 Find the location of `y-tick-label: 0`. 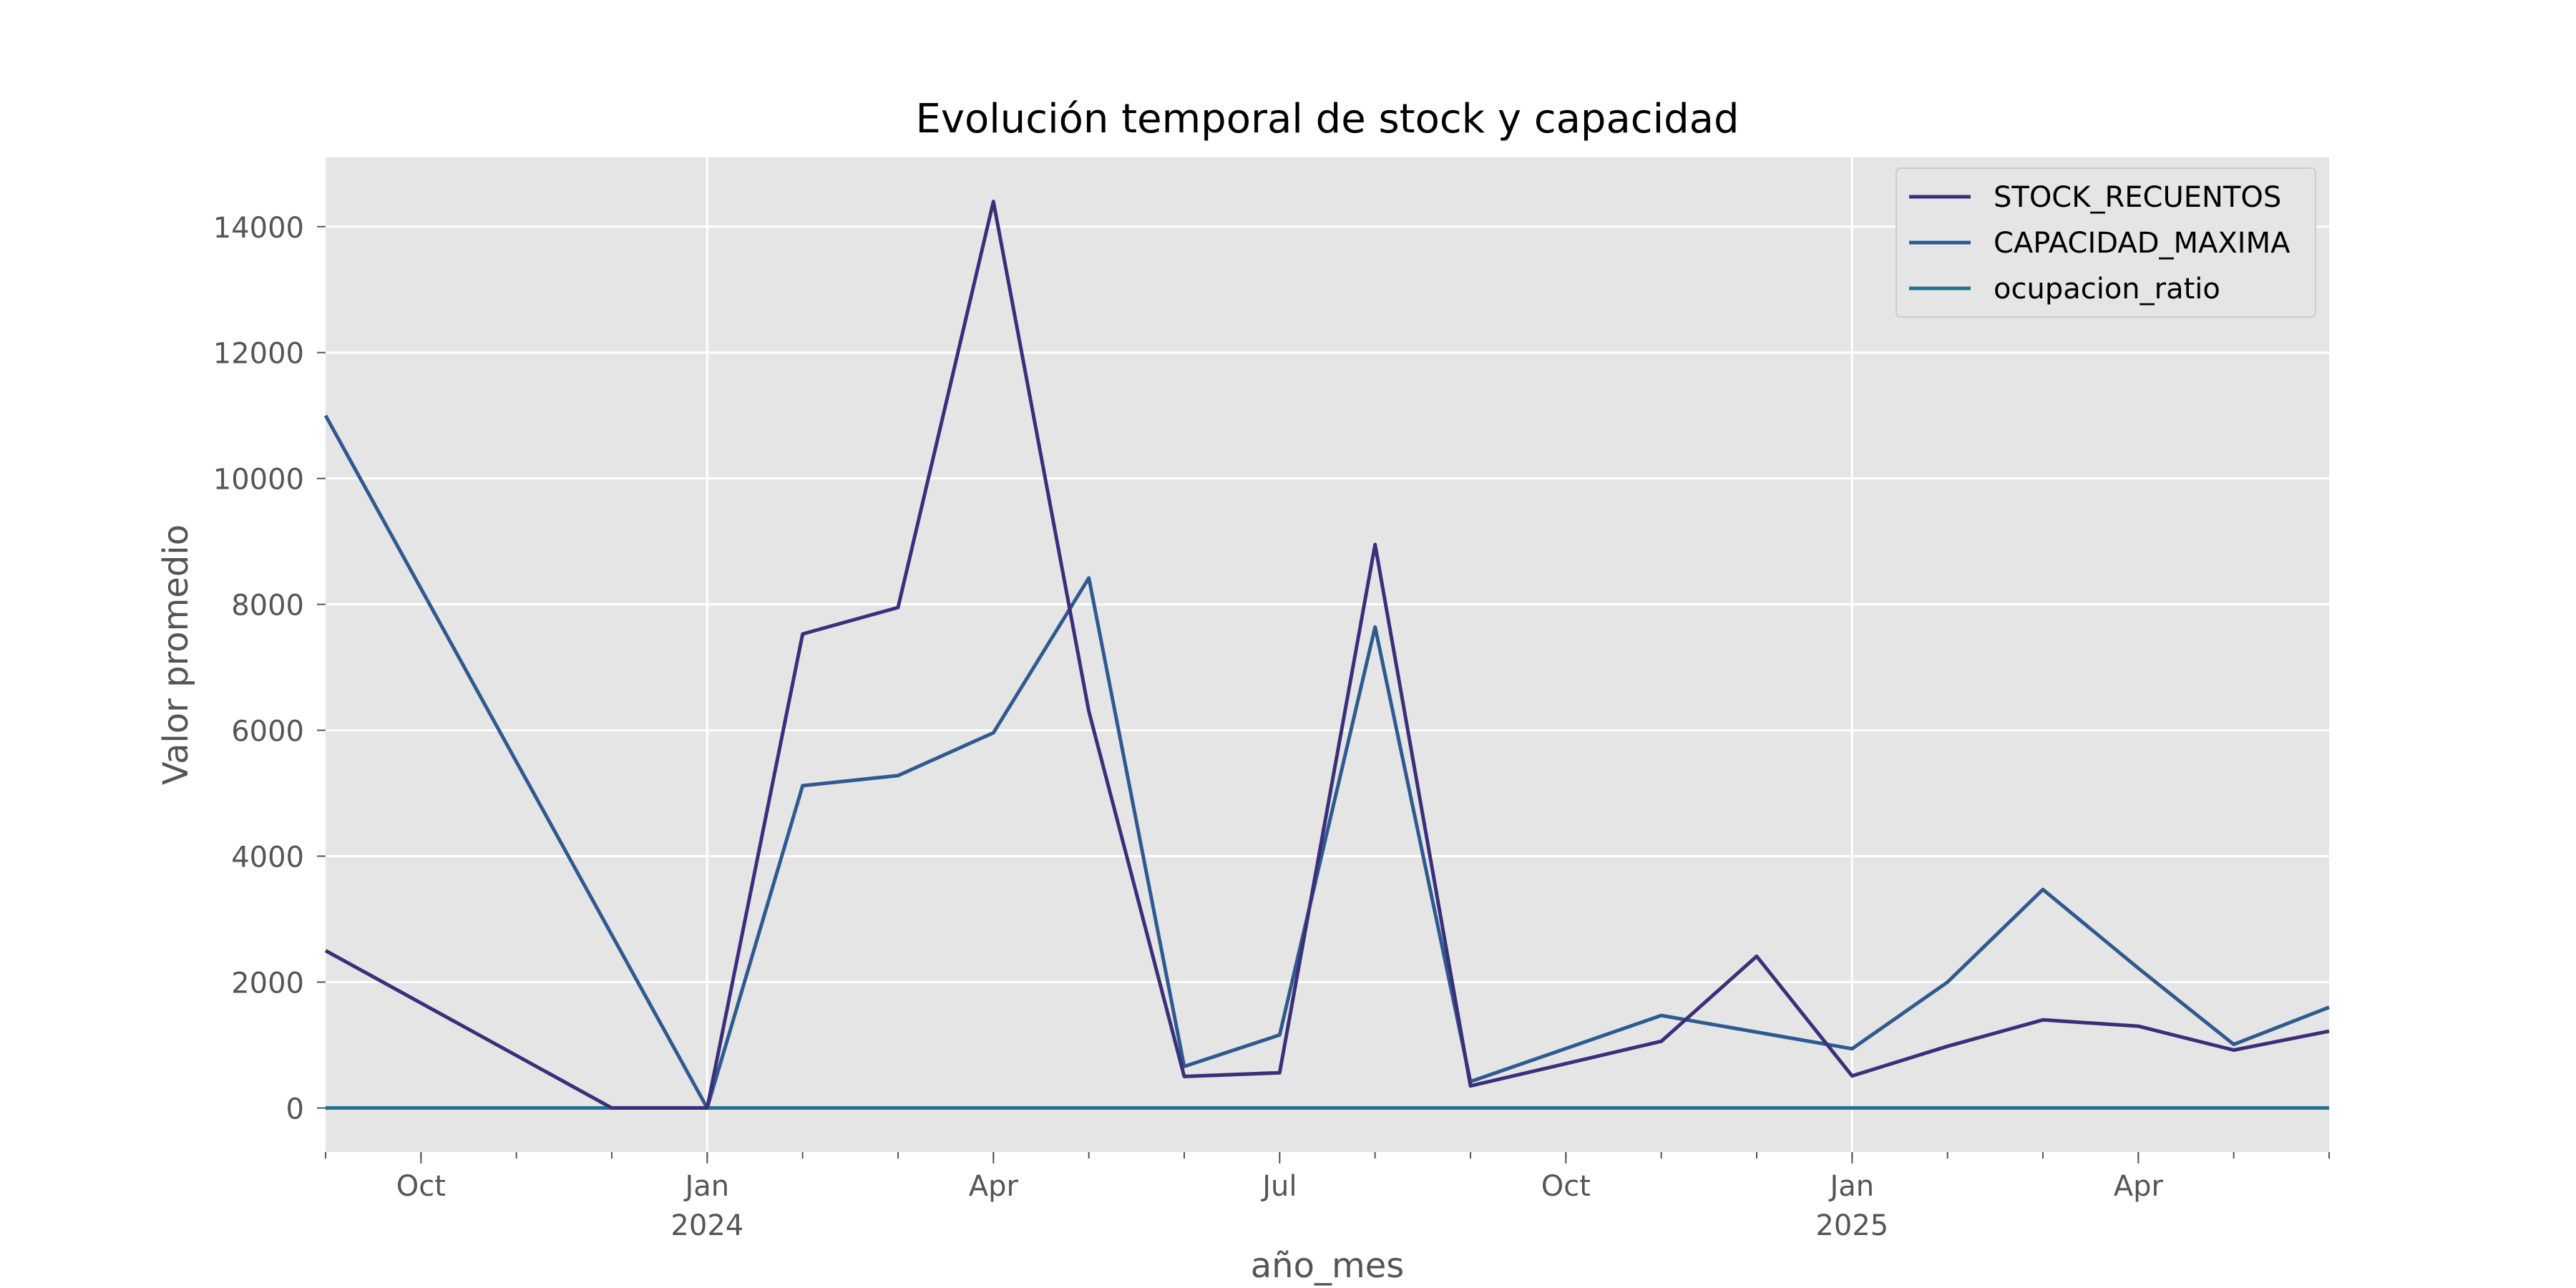

y-tick-label: 0 is located at coordinates (295, 1109).